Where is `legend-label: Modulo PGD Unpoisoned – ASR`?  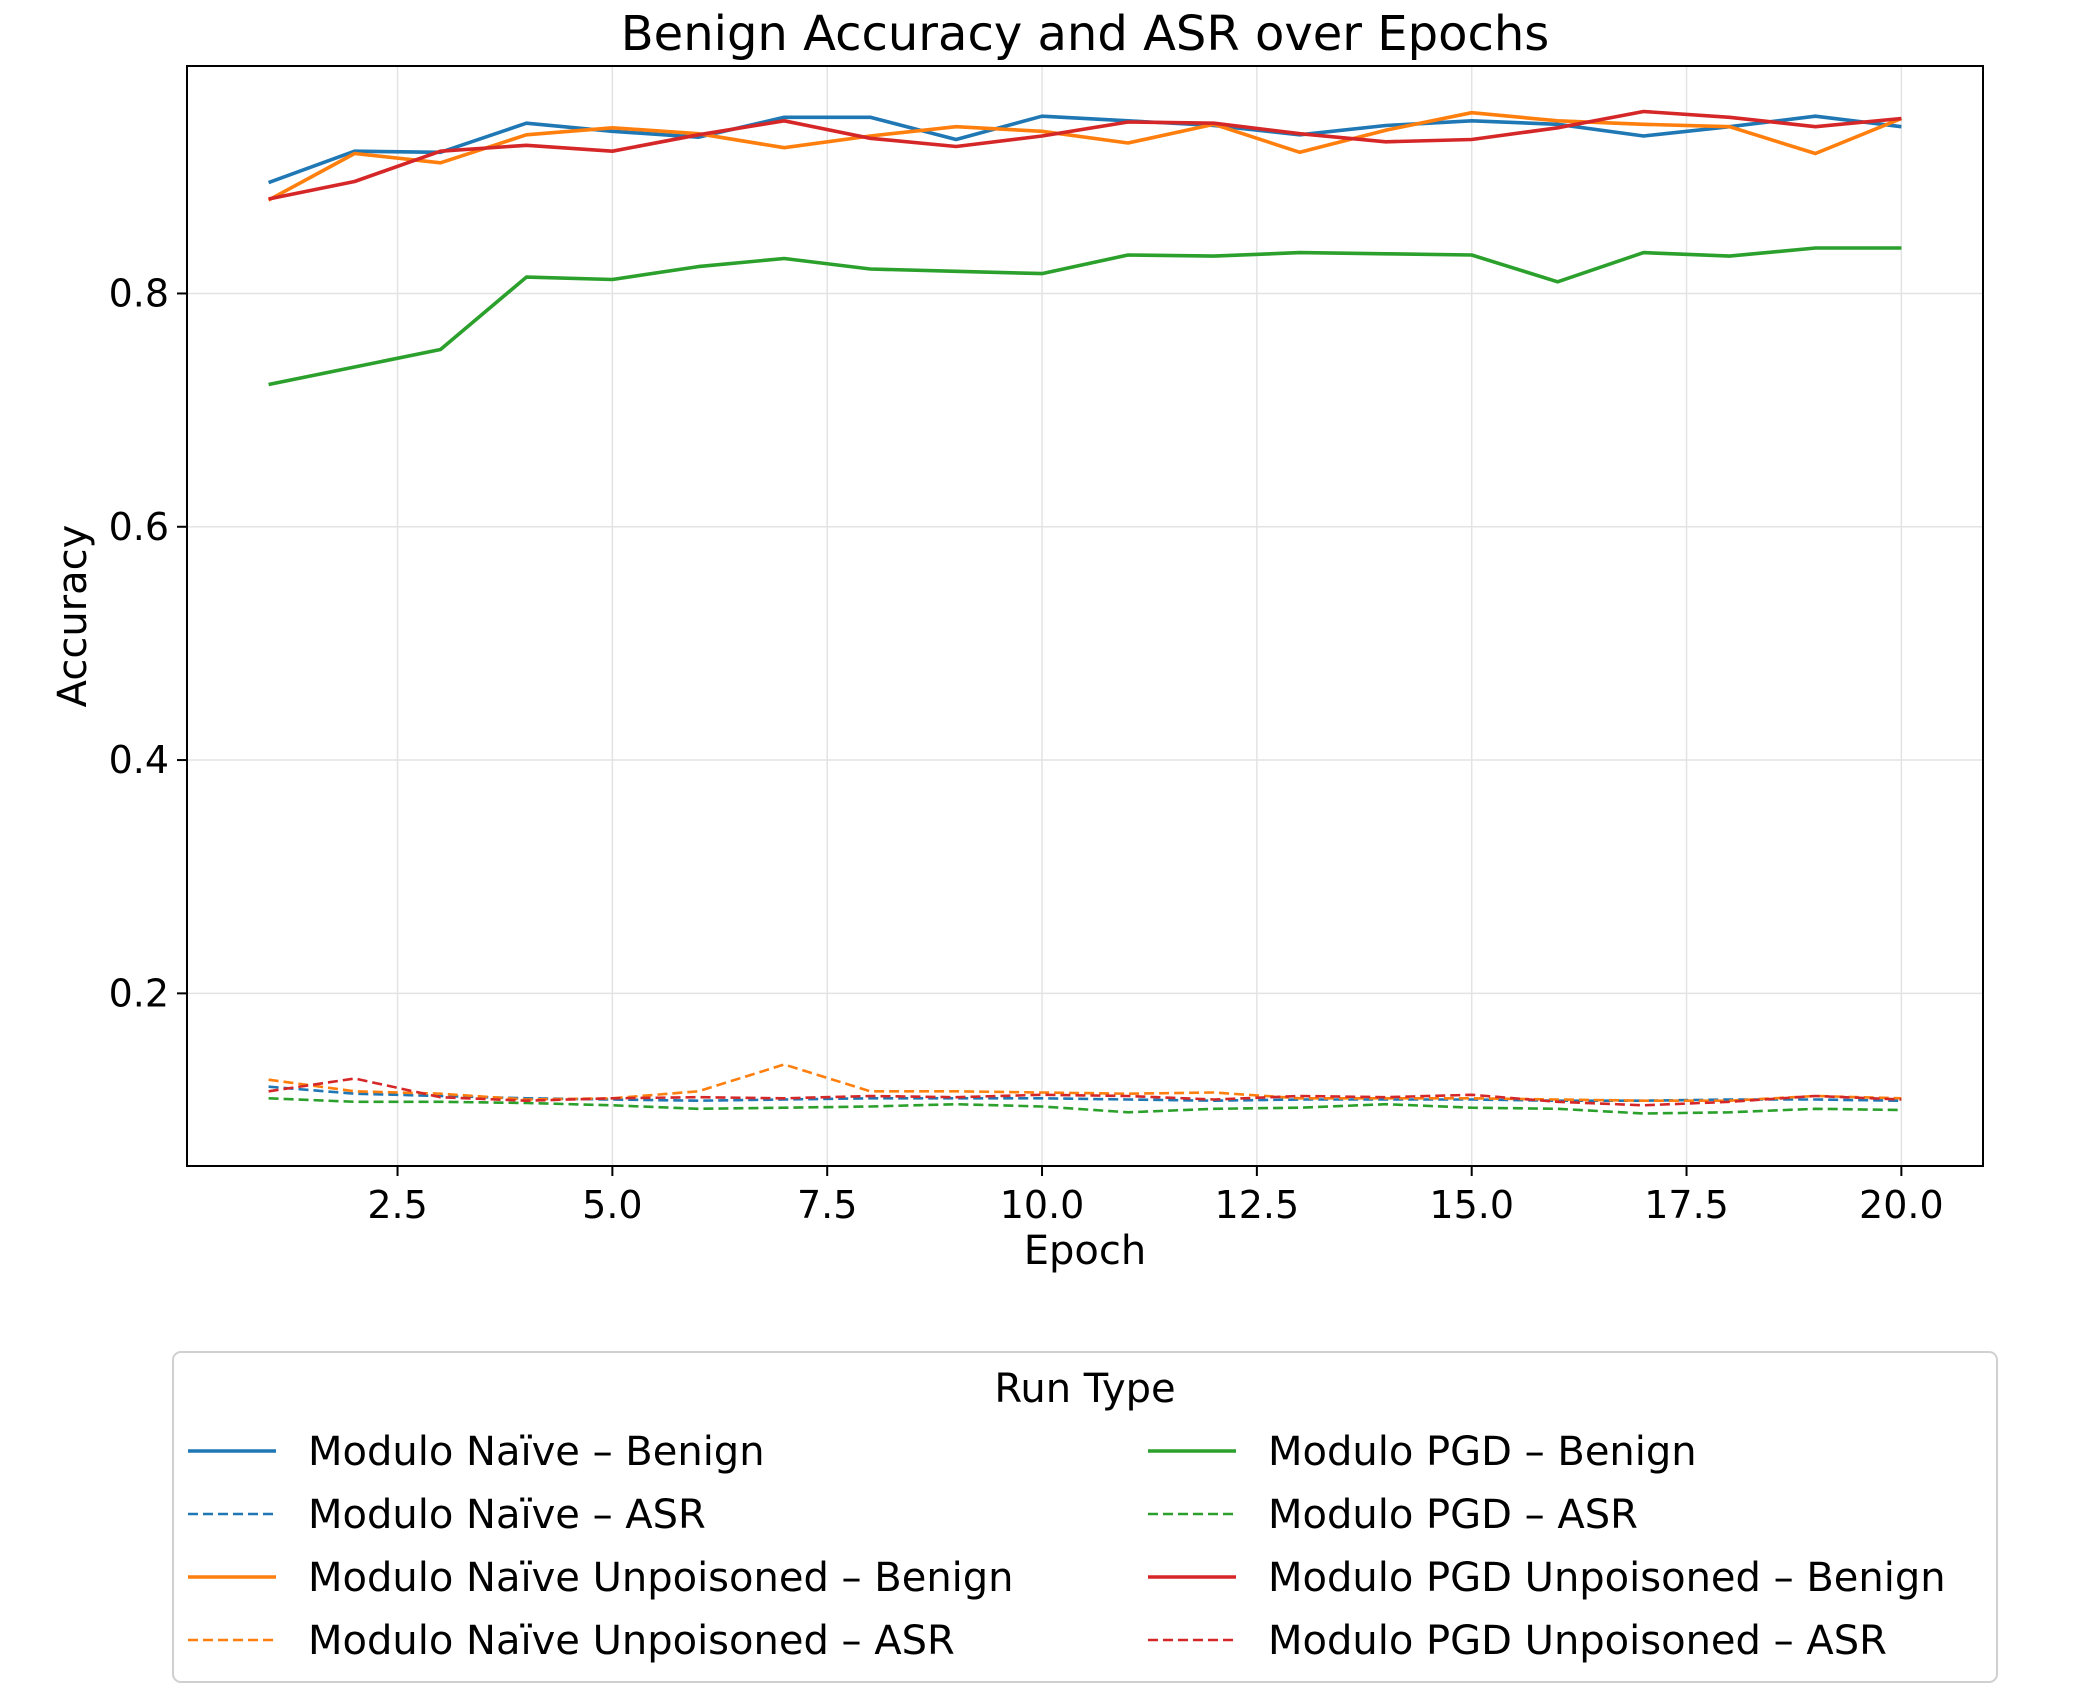 legend-label: Modulo PGD Unpoisoned – ASR is located at coordinates (1577, 1641).